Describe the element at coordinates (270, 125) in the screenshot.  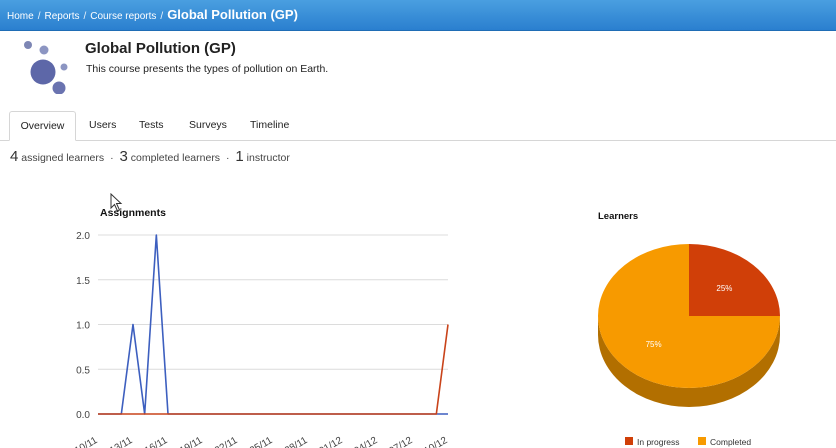
I see `tab-timeline: Timeline` at that location.